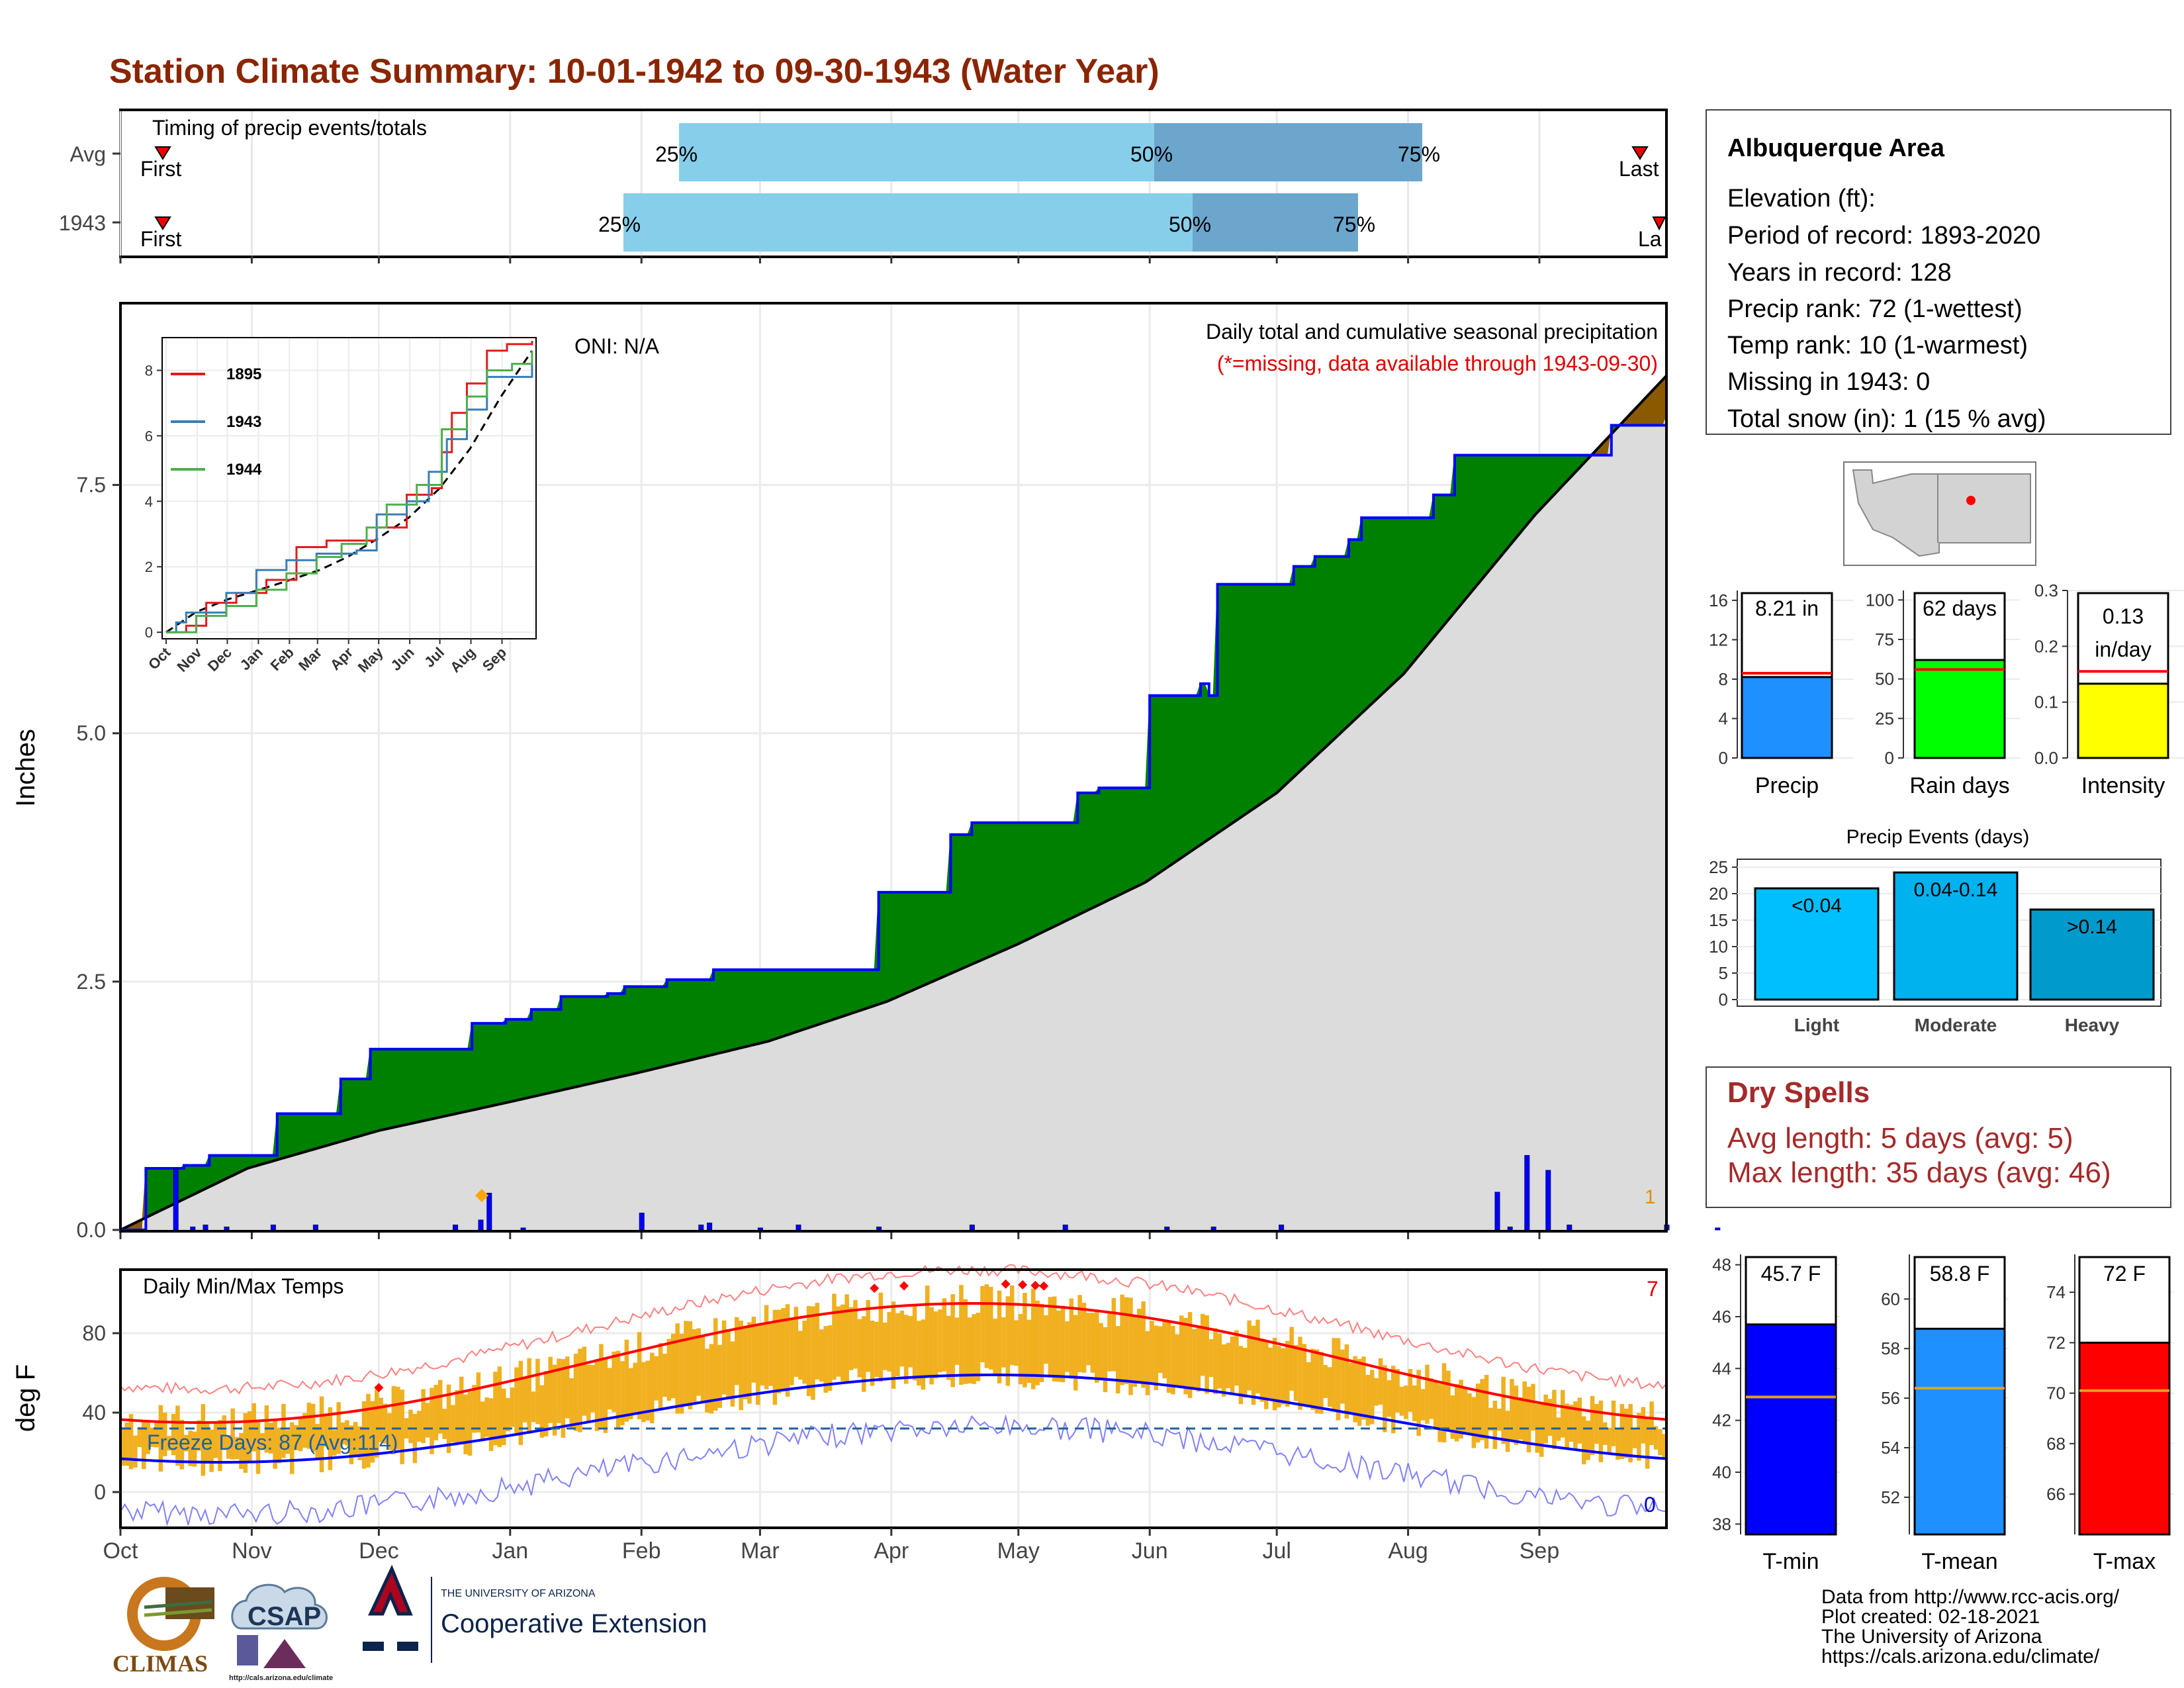 The image size is (2184, 1688). I want to click on record-high-marker, so click(875, 1288).